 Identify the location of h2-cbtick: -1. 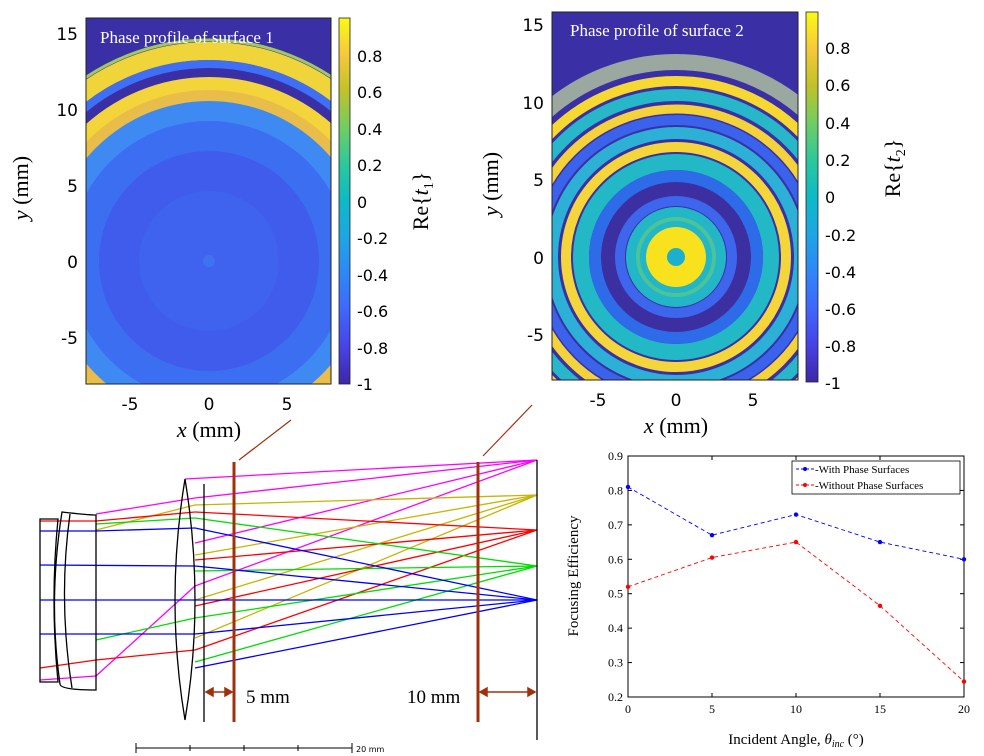
(833, 383).